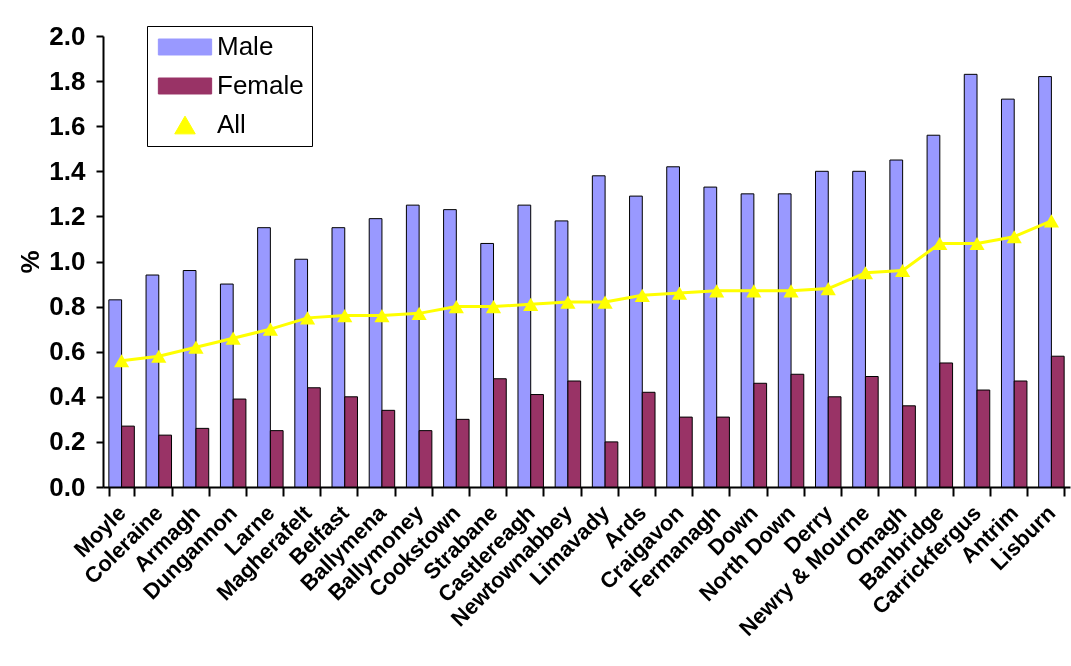 The width and height of the screenshot is (1071, 666). What do you see at coordinates (67, 215) in the screenshot?
I see `y-tick-label: 1.2` at bounding box center [67, 215].